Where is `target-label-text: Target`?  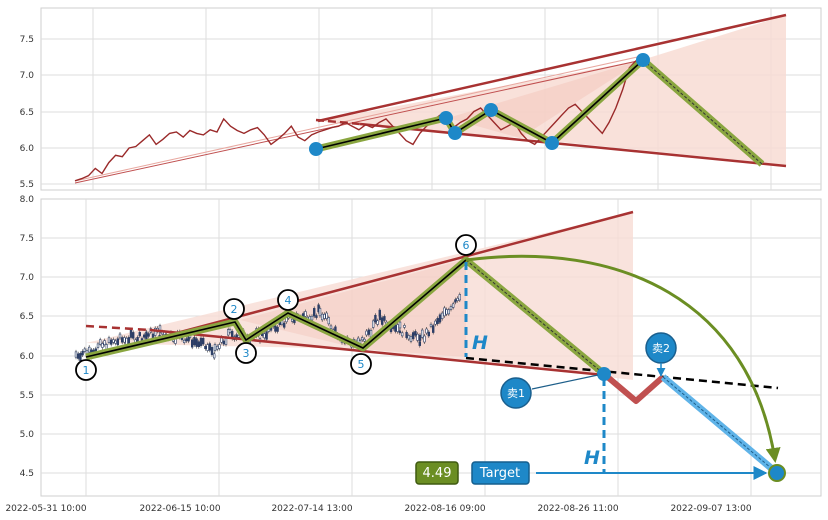
target-label-text: Target is located at coordinates (499, 473).